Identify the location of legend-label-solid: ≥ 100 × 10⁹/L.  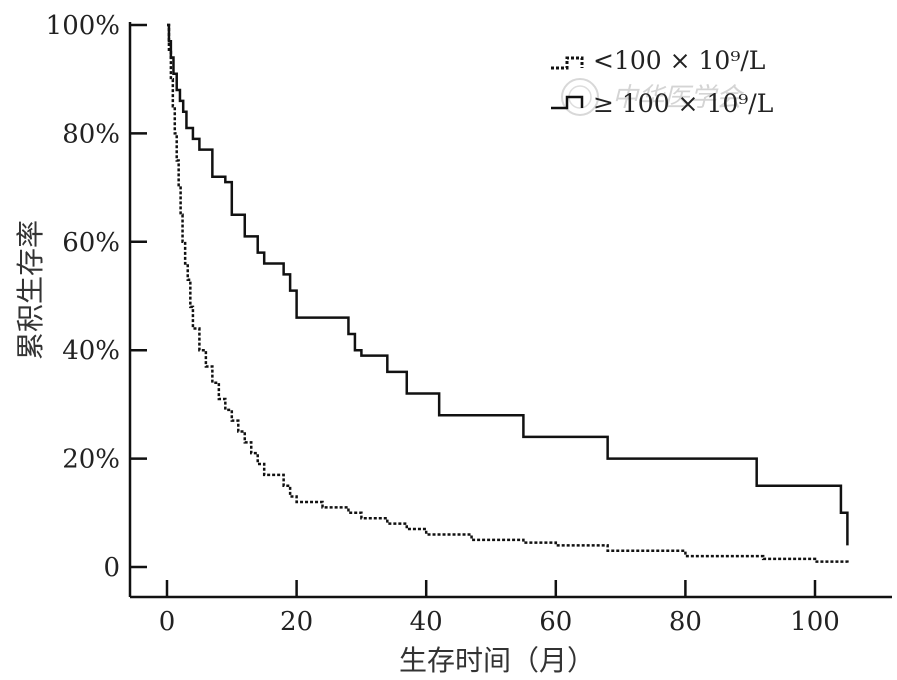
(683, 103).